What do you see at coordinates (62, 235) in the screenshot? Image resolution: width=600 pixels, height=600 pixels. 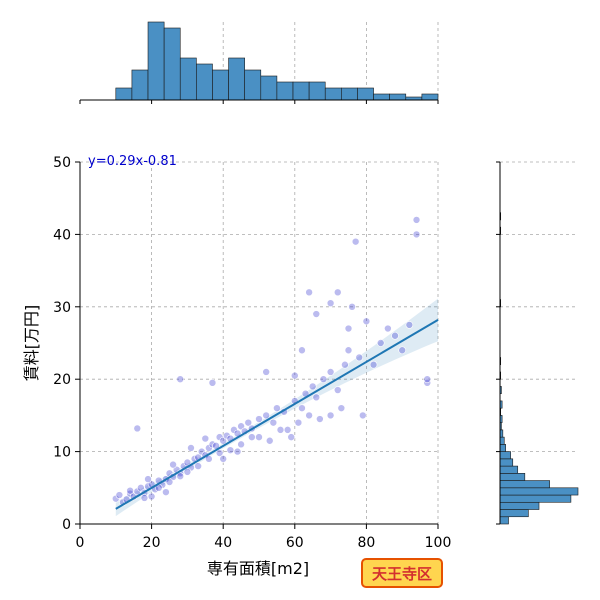 I see `y-tick-label: 40` at bounding box center [62, 235].